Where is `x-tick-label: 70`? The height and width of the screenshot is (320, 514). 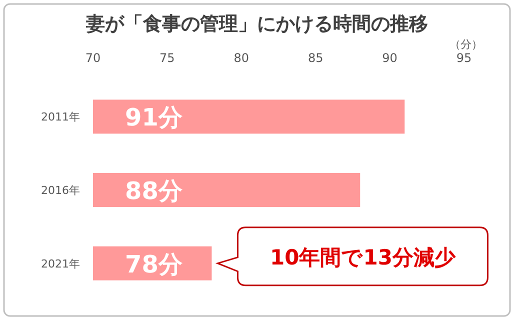
x-tick-label: 70 is located at coordinates (93, 58).